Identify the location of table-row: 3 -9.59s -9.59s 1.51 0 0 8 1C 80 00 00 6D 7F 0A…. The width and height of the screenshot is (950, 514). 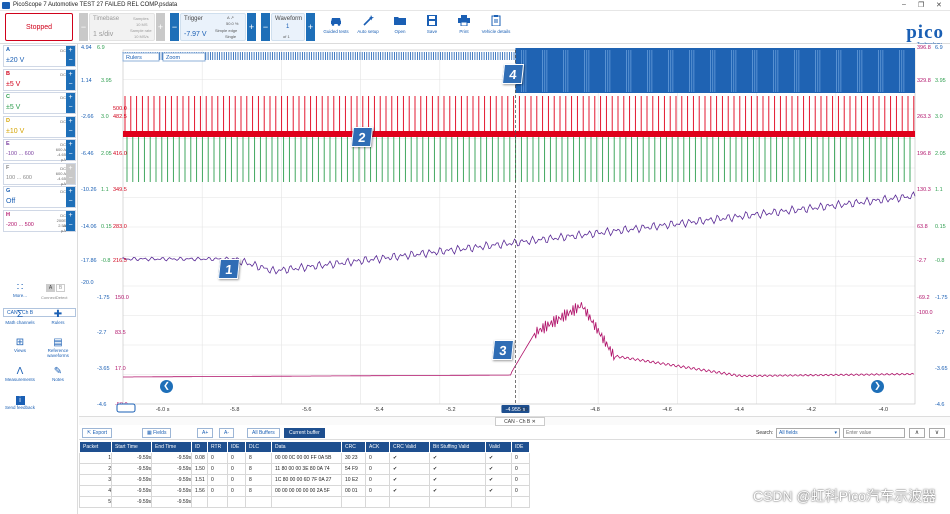
(304, 480).